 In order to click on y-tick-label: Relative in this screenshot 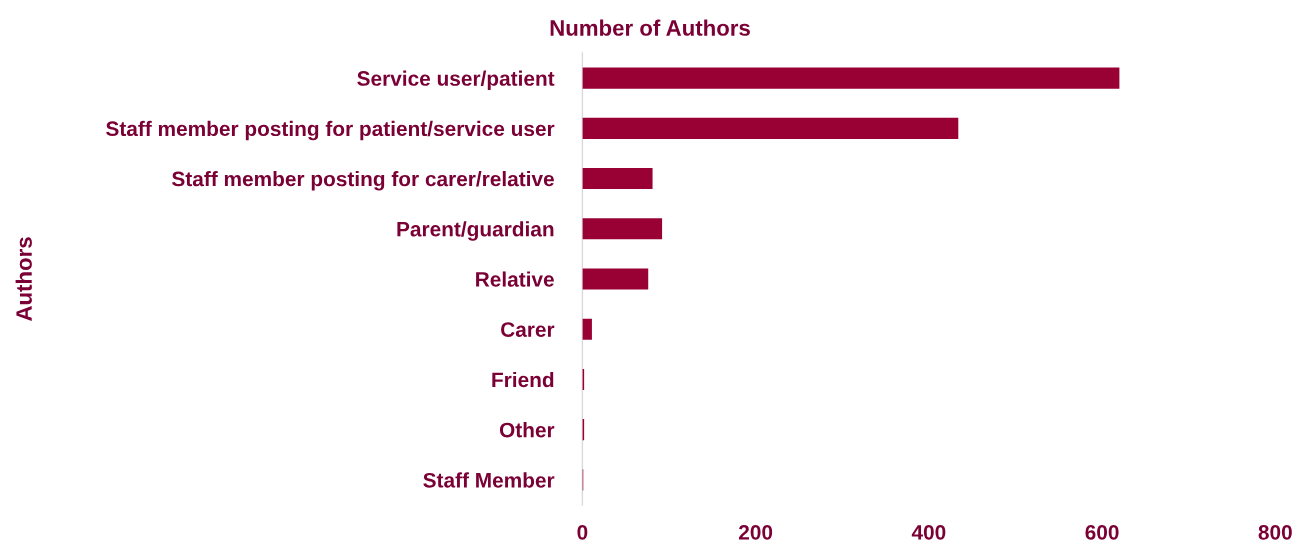, I will do `click(515, 279)`.